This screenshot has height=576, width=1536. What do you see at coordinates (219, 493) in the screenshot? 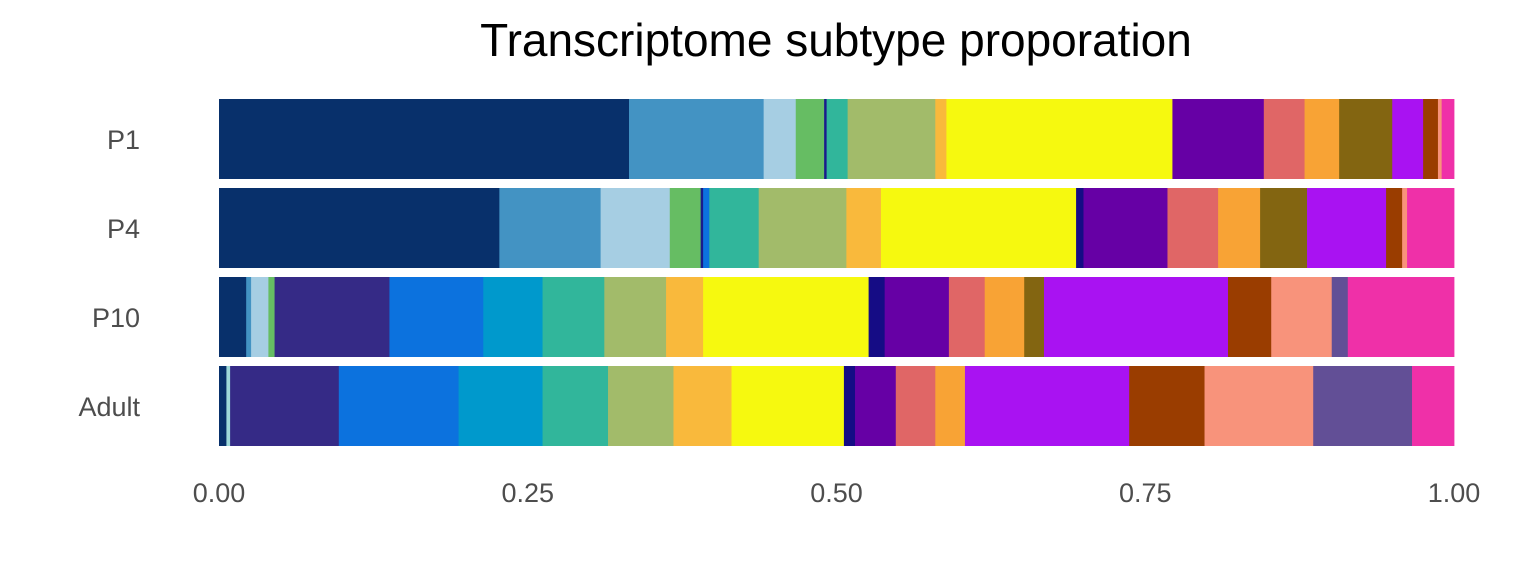
I see `x-tick-label-0: 0.00` at bounding box center [219, 493].